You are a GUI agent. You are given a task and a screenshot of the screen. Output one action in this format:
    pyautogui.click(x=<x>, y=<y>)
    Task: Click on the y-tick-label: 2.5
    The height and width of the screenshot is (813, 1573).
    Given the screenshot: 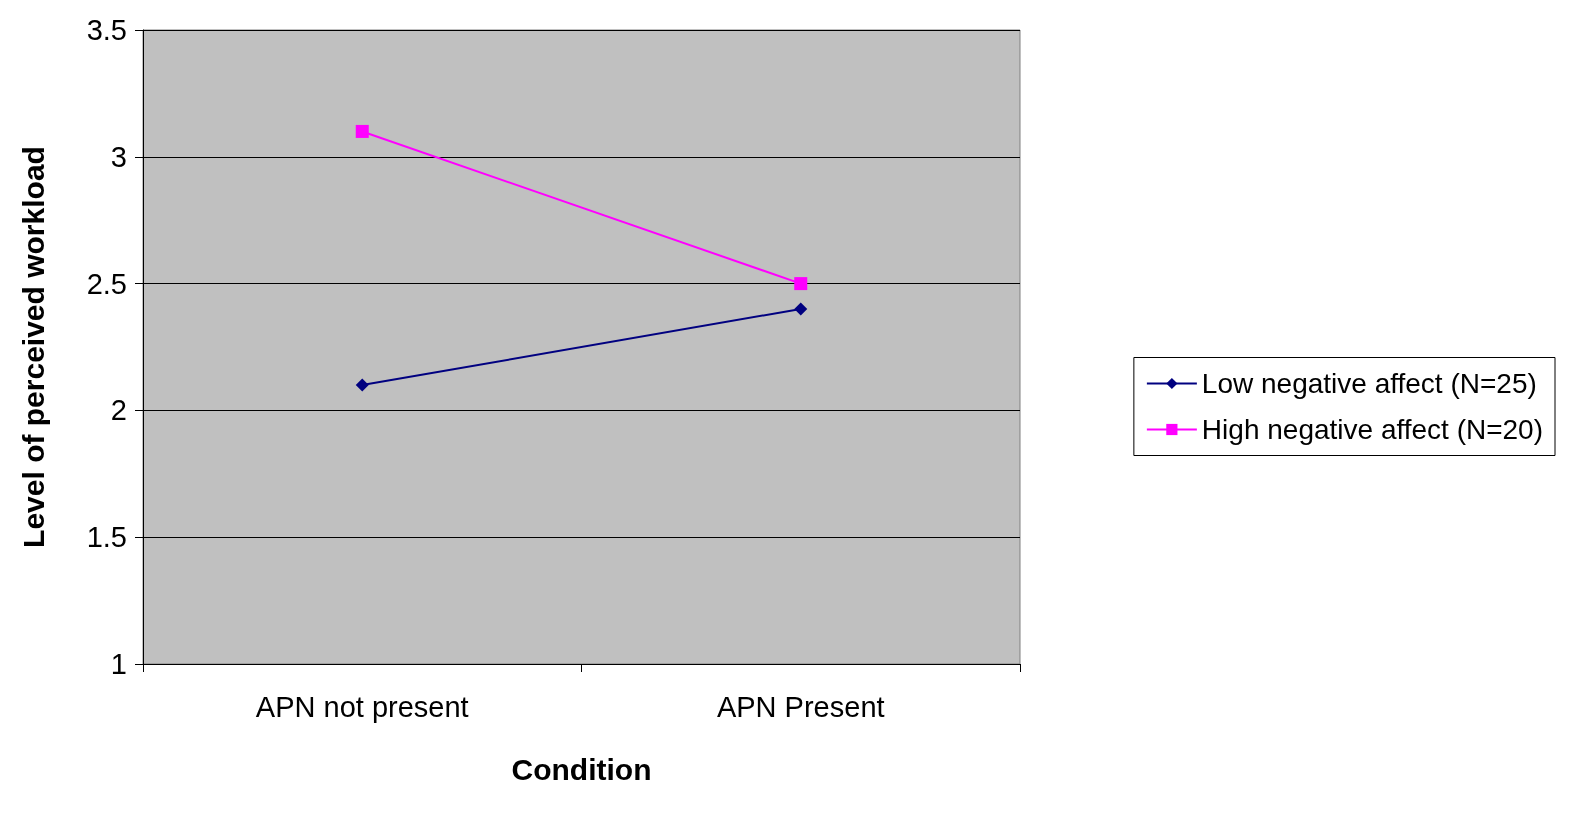 What is the action you would take?
    pyautogui.click(x=106, y=283)
    